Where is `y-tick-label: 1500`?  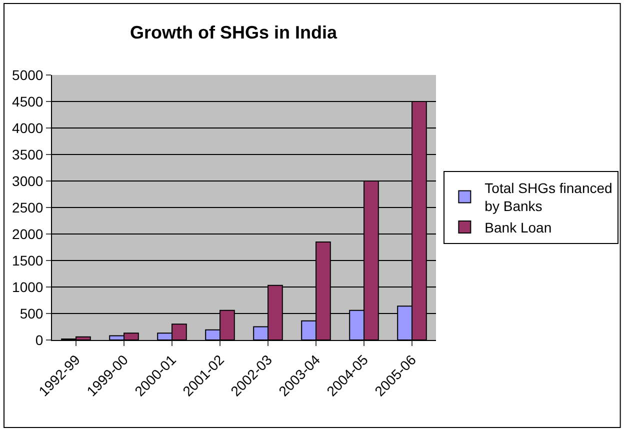 y-tick-label: 1500 is located at coordinates (28, 260).